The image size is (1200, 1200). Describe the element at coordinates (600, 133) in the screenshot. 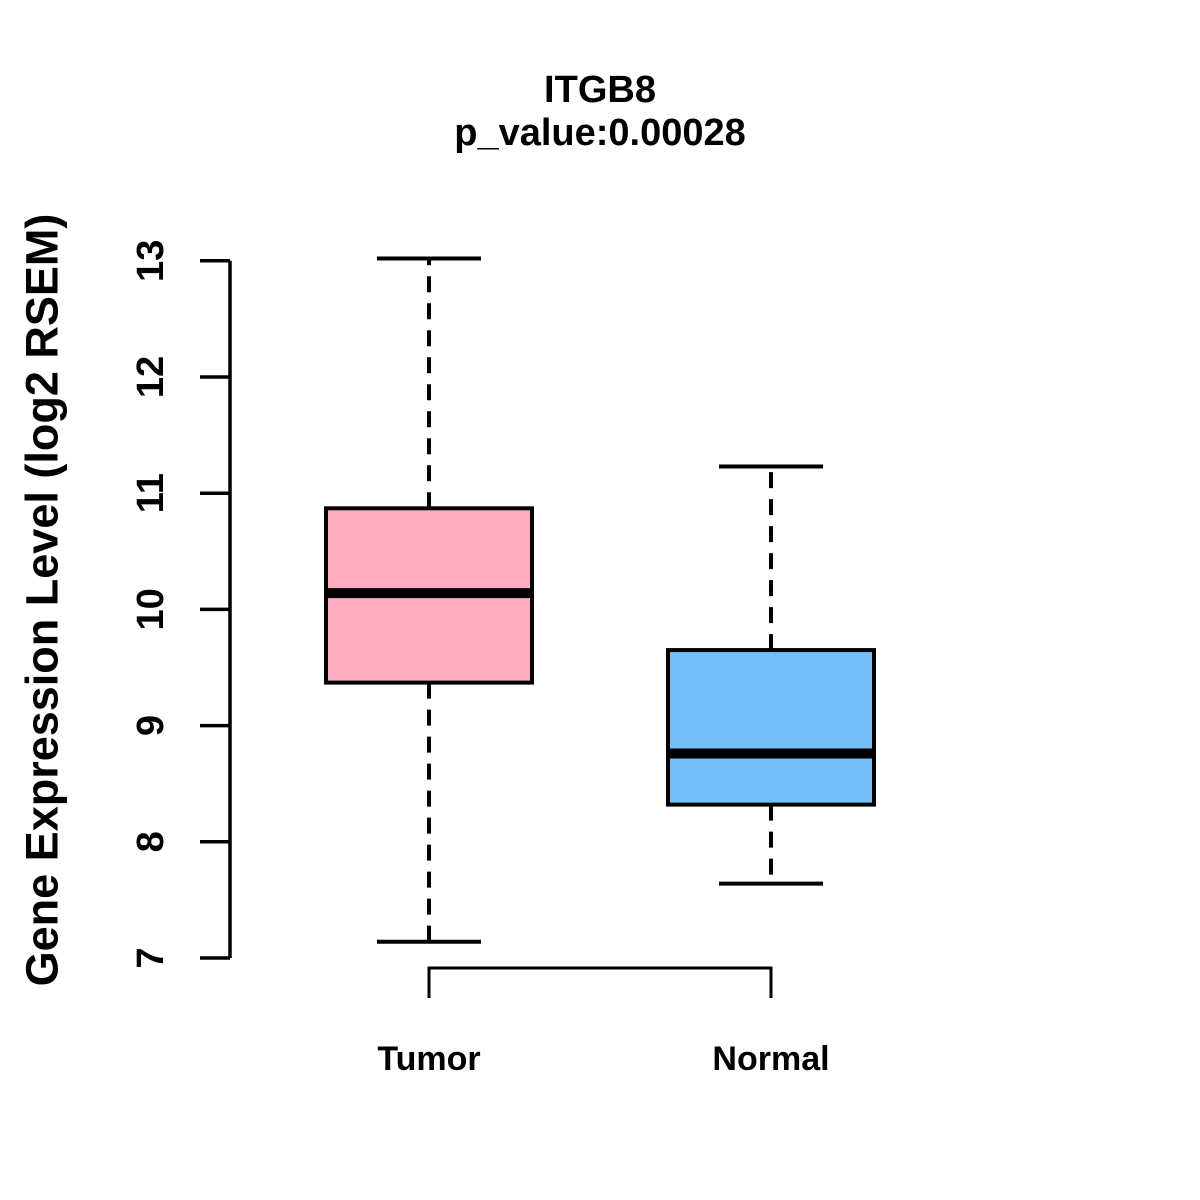

I see `chart-subtitle-pvalue: p_value:0.00028` at that location.